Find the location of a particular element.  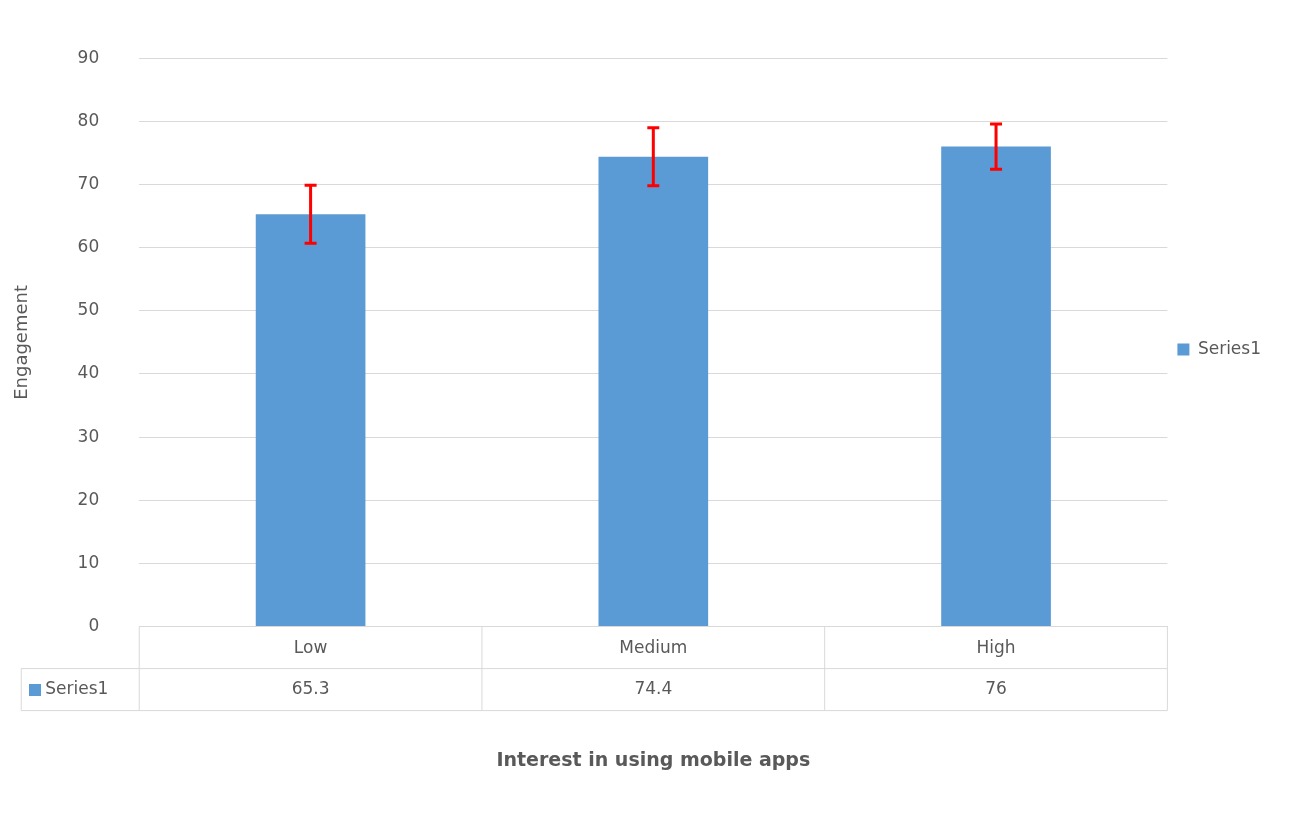

y-tick-label: 50 is located at coordinates (88, 309).